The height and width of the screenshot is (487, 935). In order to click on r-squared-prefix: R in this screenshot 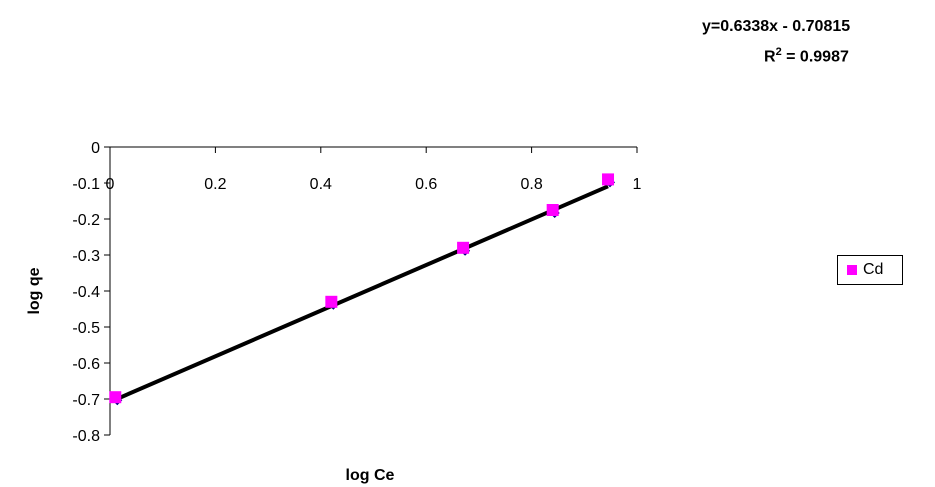, I will do `click(770, 57)`.